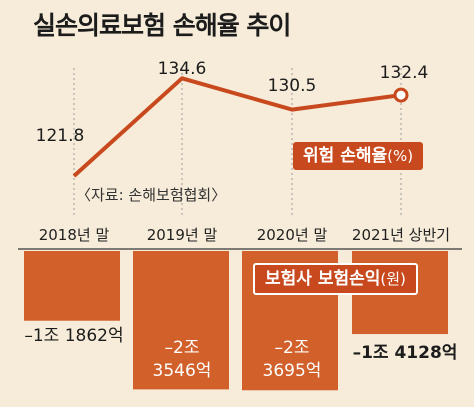 The image size is (474, 407). I want to click on loss-ratio-value-label: 132.4, so click(404, 73).